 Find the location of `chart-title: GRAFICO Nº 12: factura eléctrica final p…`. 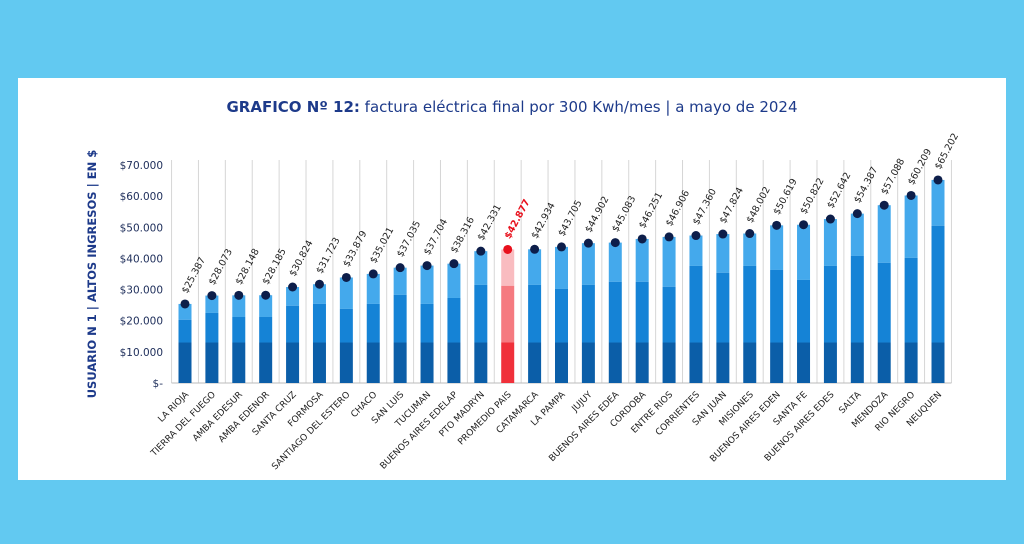

chart-title: GRAFICO Nº 12: factura eléctrica final p… is located at coordinates (512, 107).